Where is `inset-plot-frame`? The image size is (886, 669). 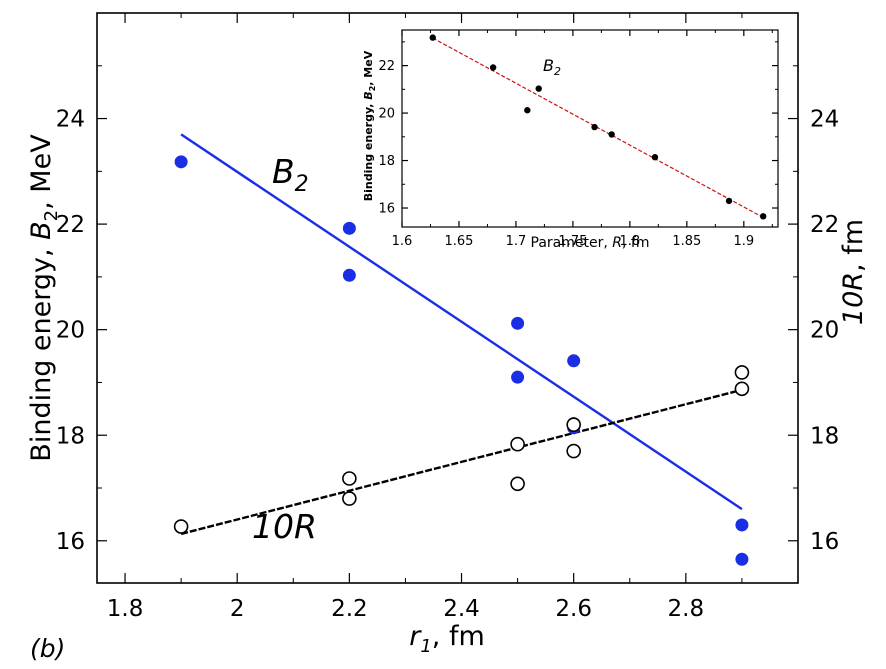 inset-plot-frame is located at coordinates (590, 128).